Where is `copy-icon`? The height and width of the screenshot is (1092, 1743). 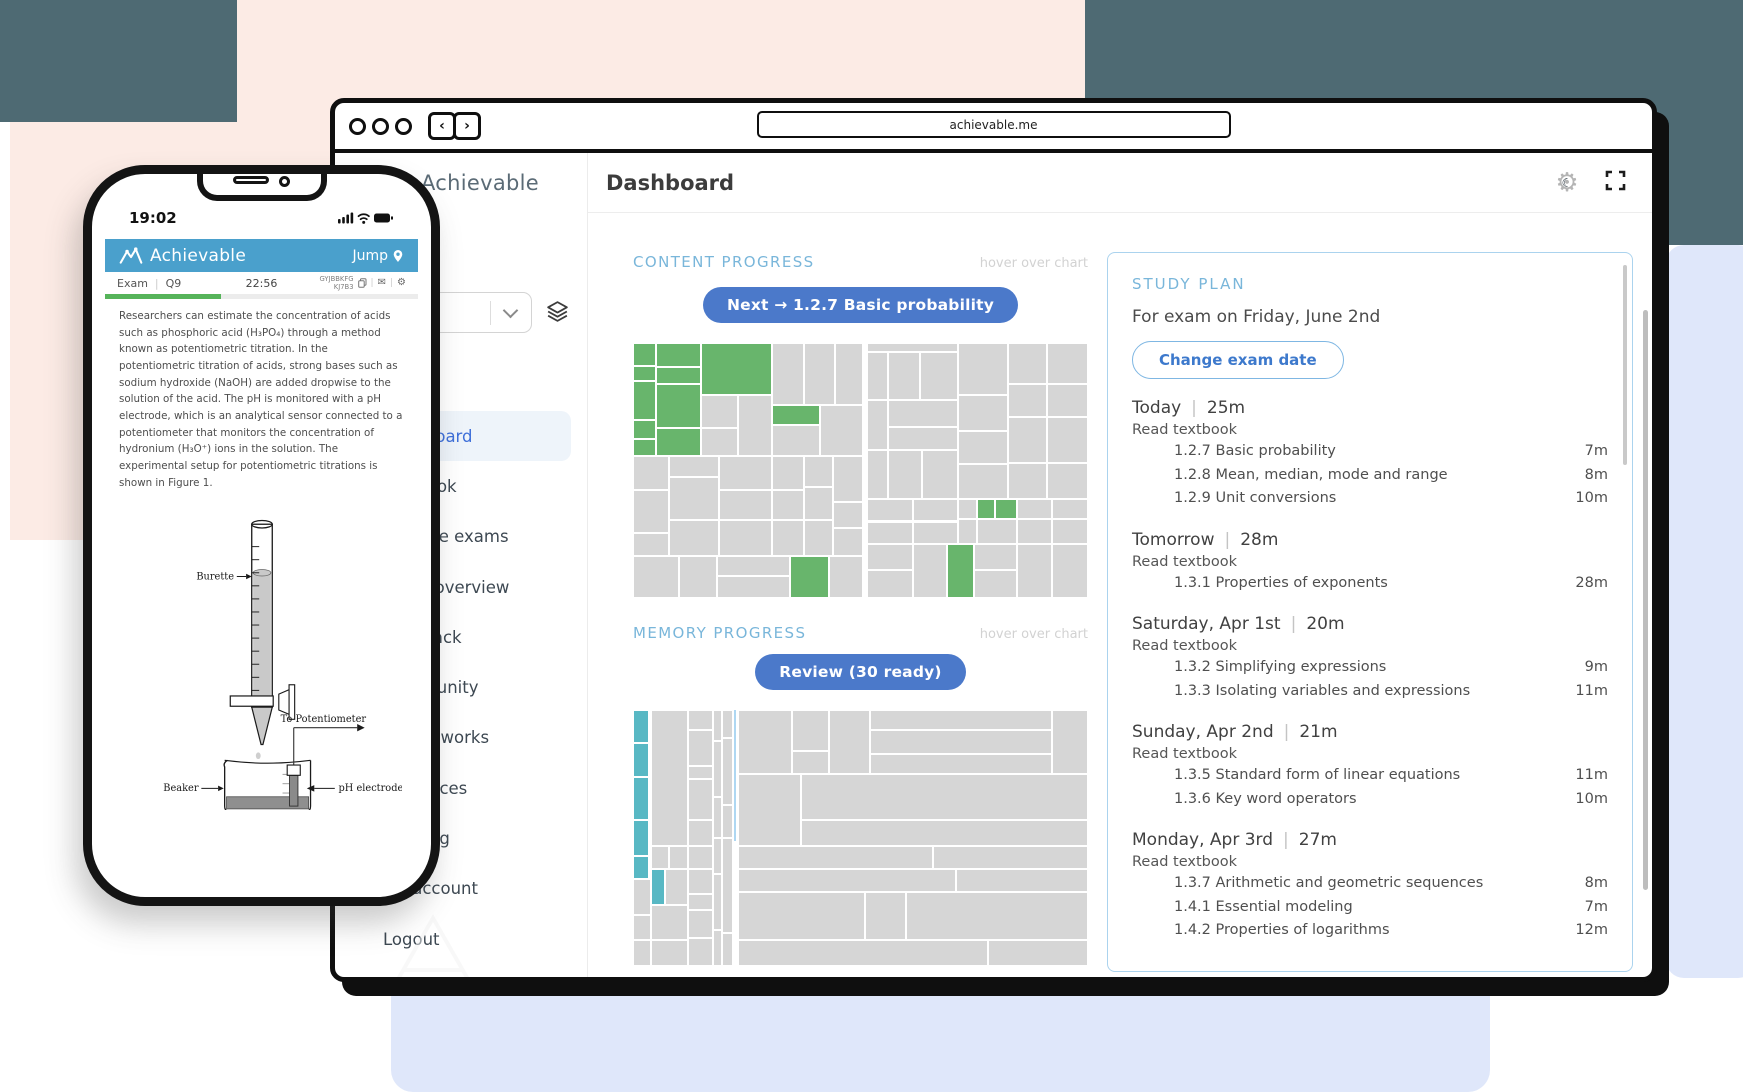 copy-icon is located at coordinates (362, 283).